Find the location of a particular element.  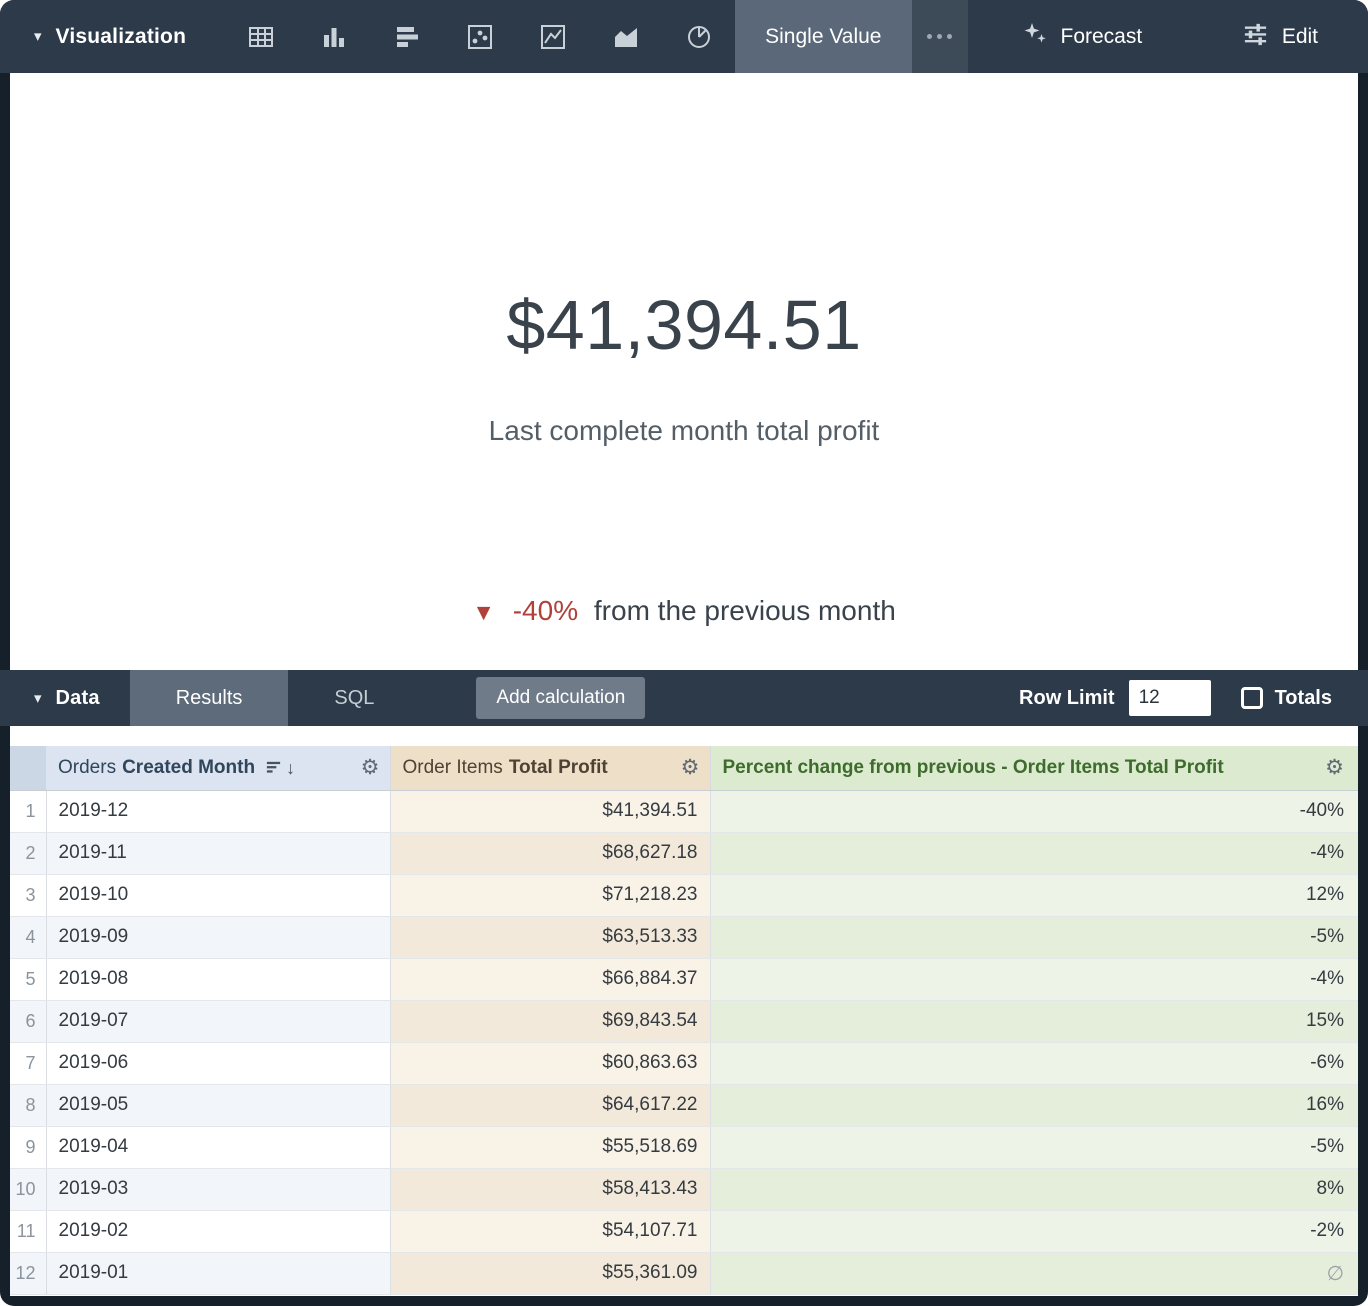

row-number: 7 is located at coordinates (28, 1063).